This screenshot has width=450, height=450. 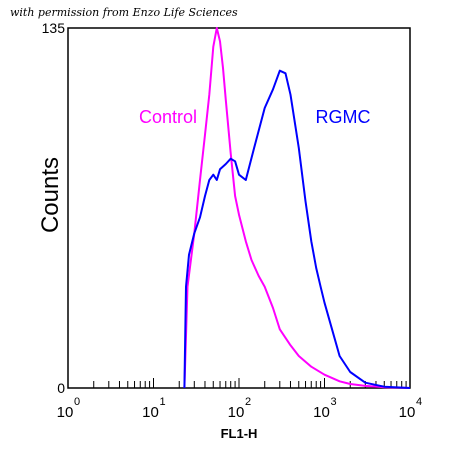 I want to click on x-minor-ticks, so click(x=239, y=383).